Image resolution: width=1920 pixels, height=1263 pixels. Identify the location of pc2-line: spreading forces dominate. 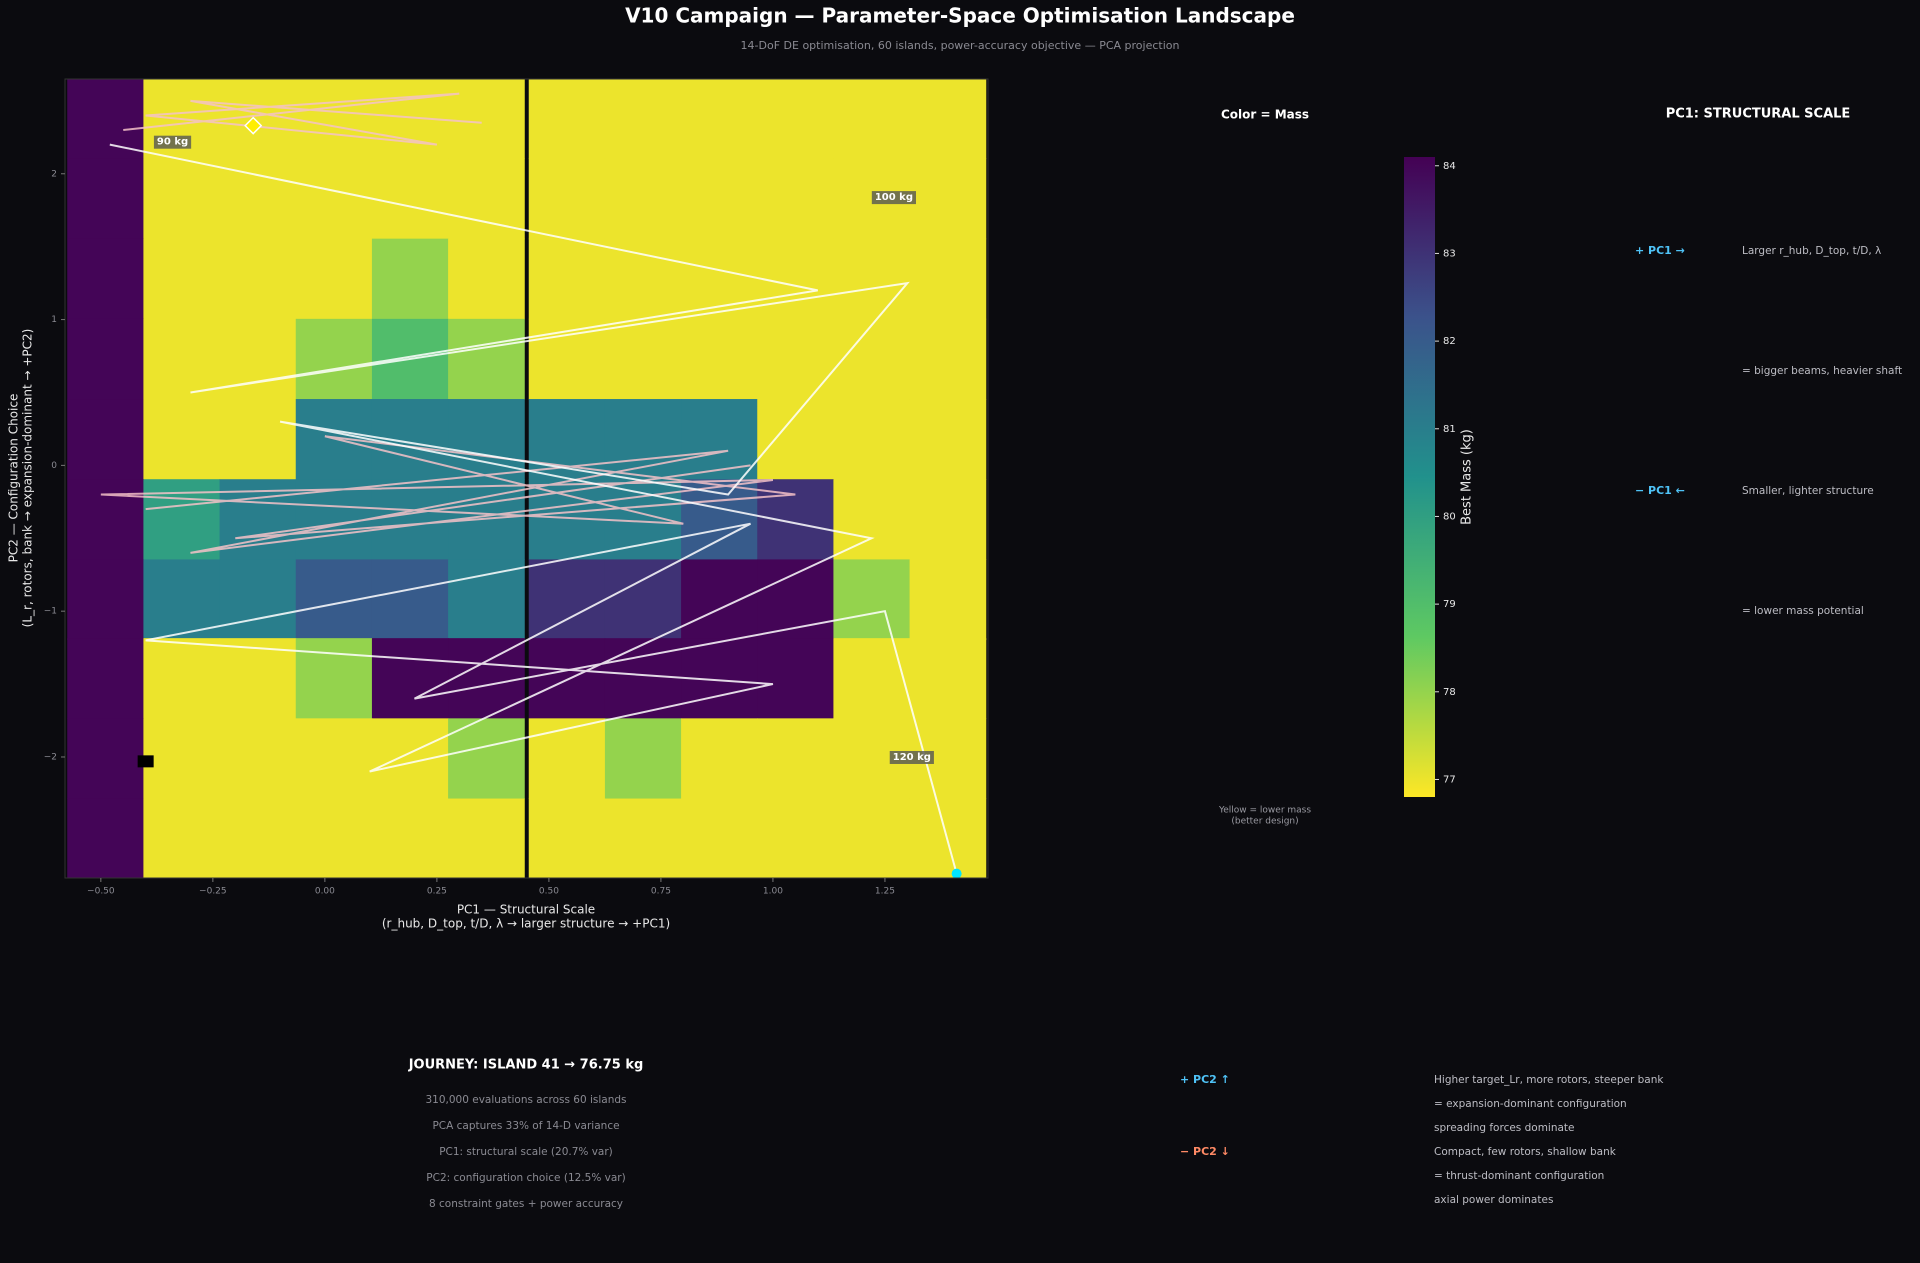
(1504, 1128).